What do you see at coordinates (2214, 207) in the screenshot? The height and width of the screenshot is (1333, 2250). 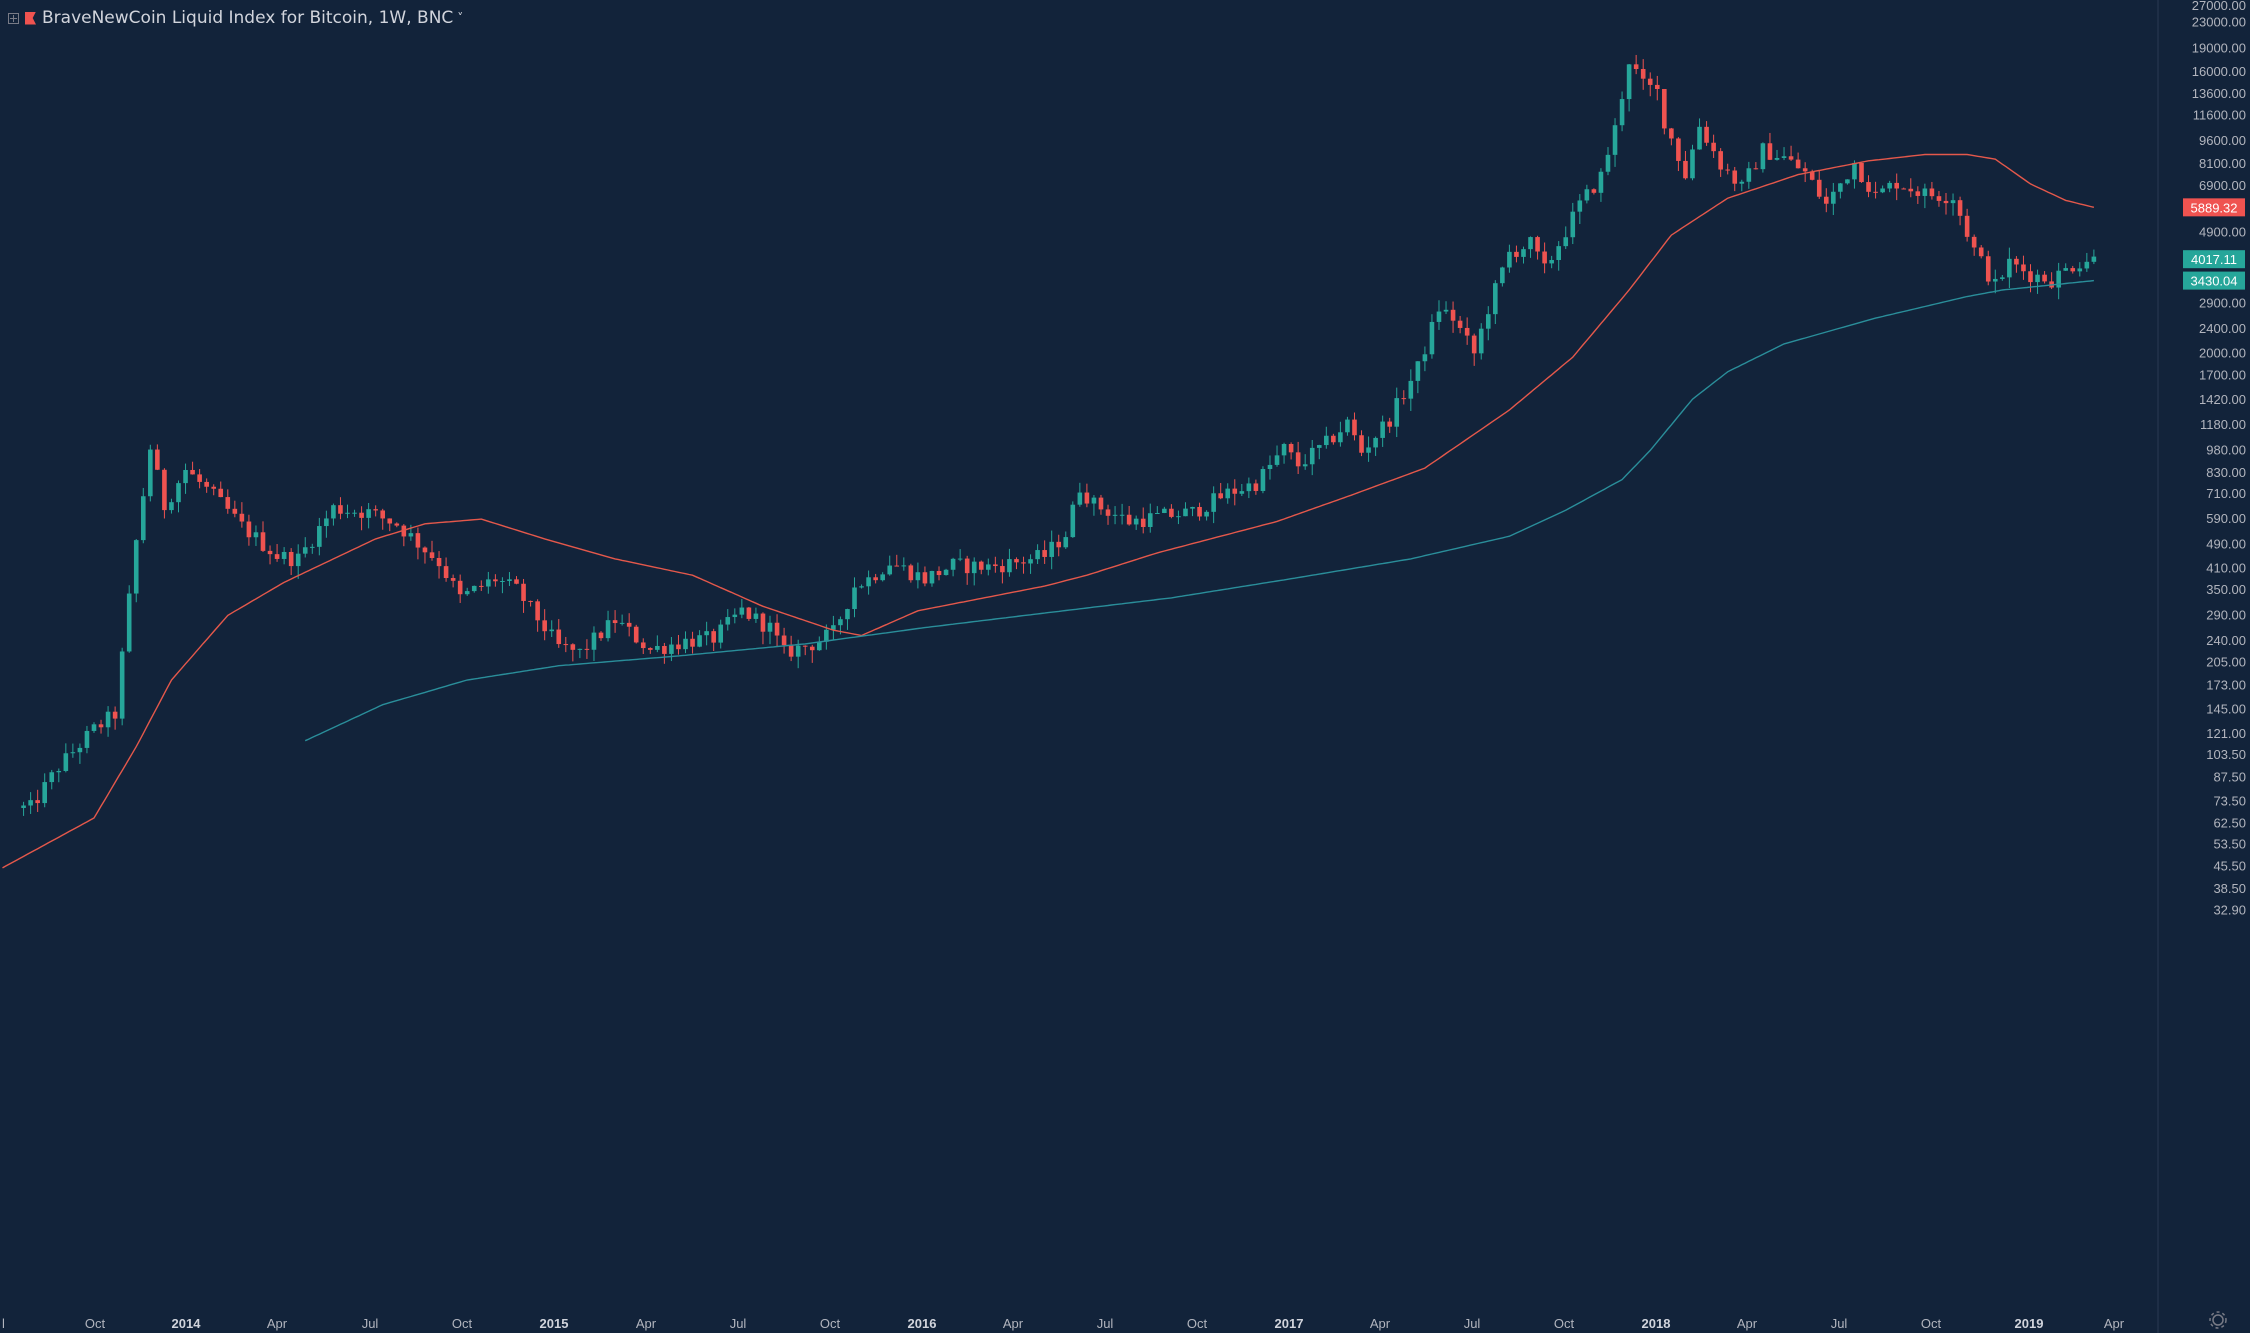 I see `price-label: 5889.32` at bounding box center [2214, 207].